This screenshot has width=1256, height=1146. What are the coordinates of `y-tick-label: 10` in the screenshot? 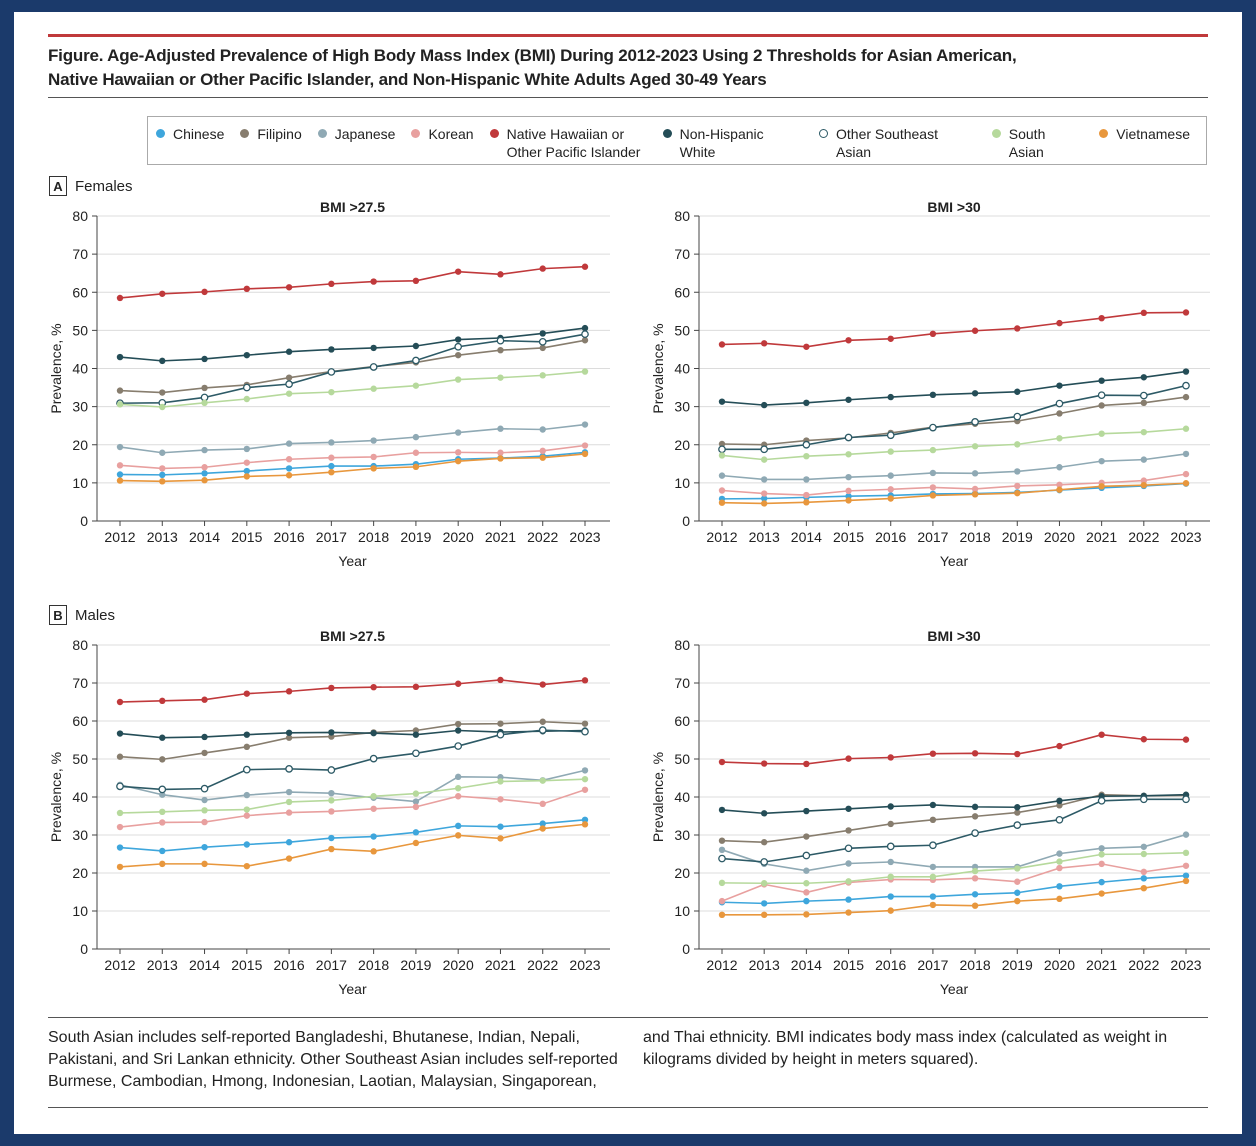 It's located at (682, 483).